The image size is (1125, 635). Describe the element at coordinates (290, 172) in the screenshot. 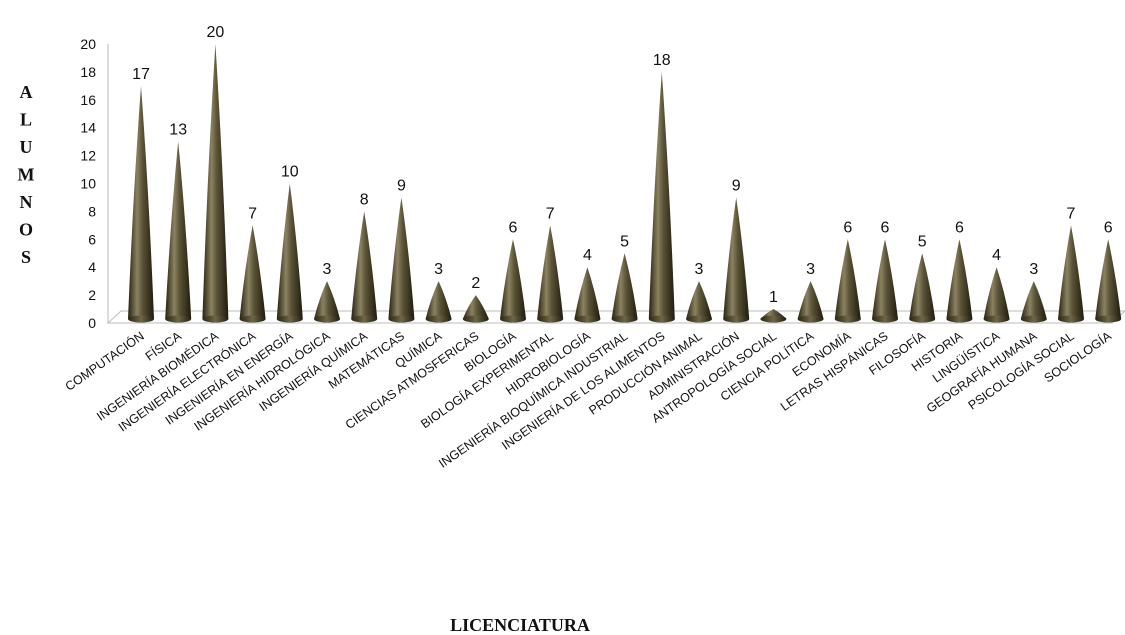

I see `data-label: 10` at that location.